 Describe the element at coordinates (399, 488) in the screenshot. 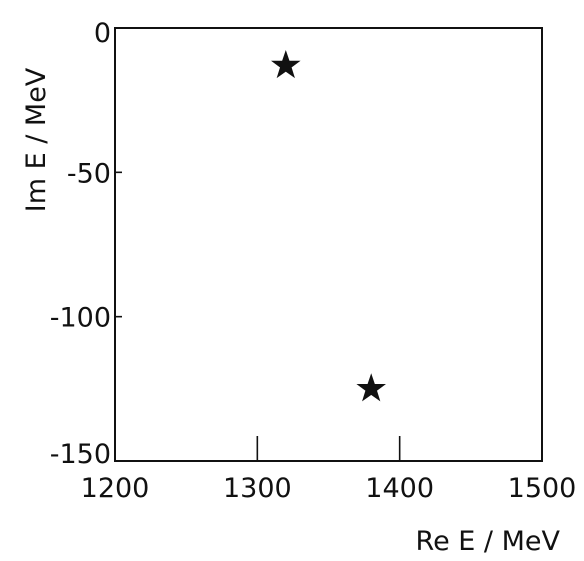

I see `x-tick-label: 1400` at that location.